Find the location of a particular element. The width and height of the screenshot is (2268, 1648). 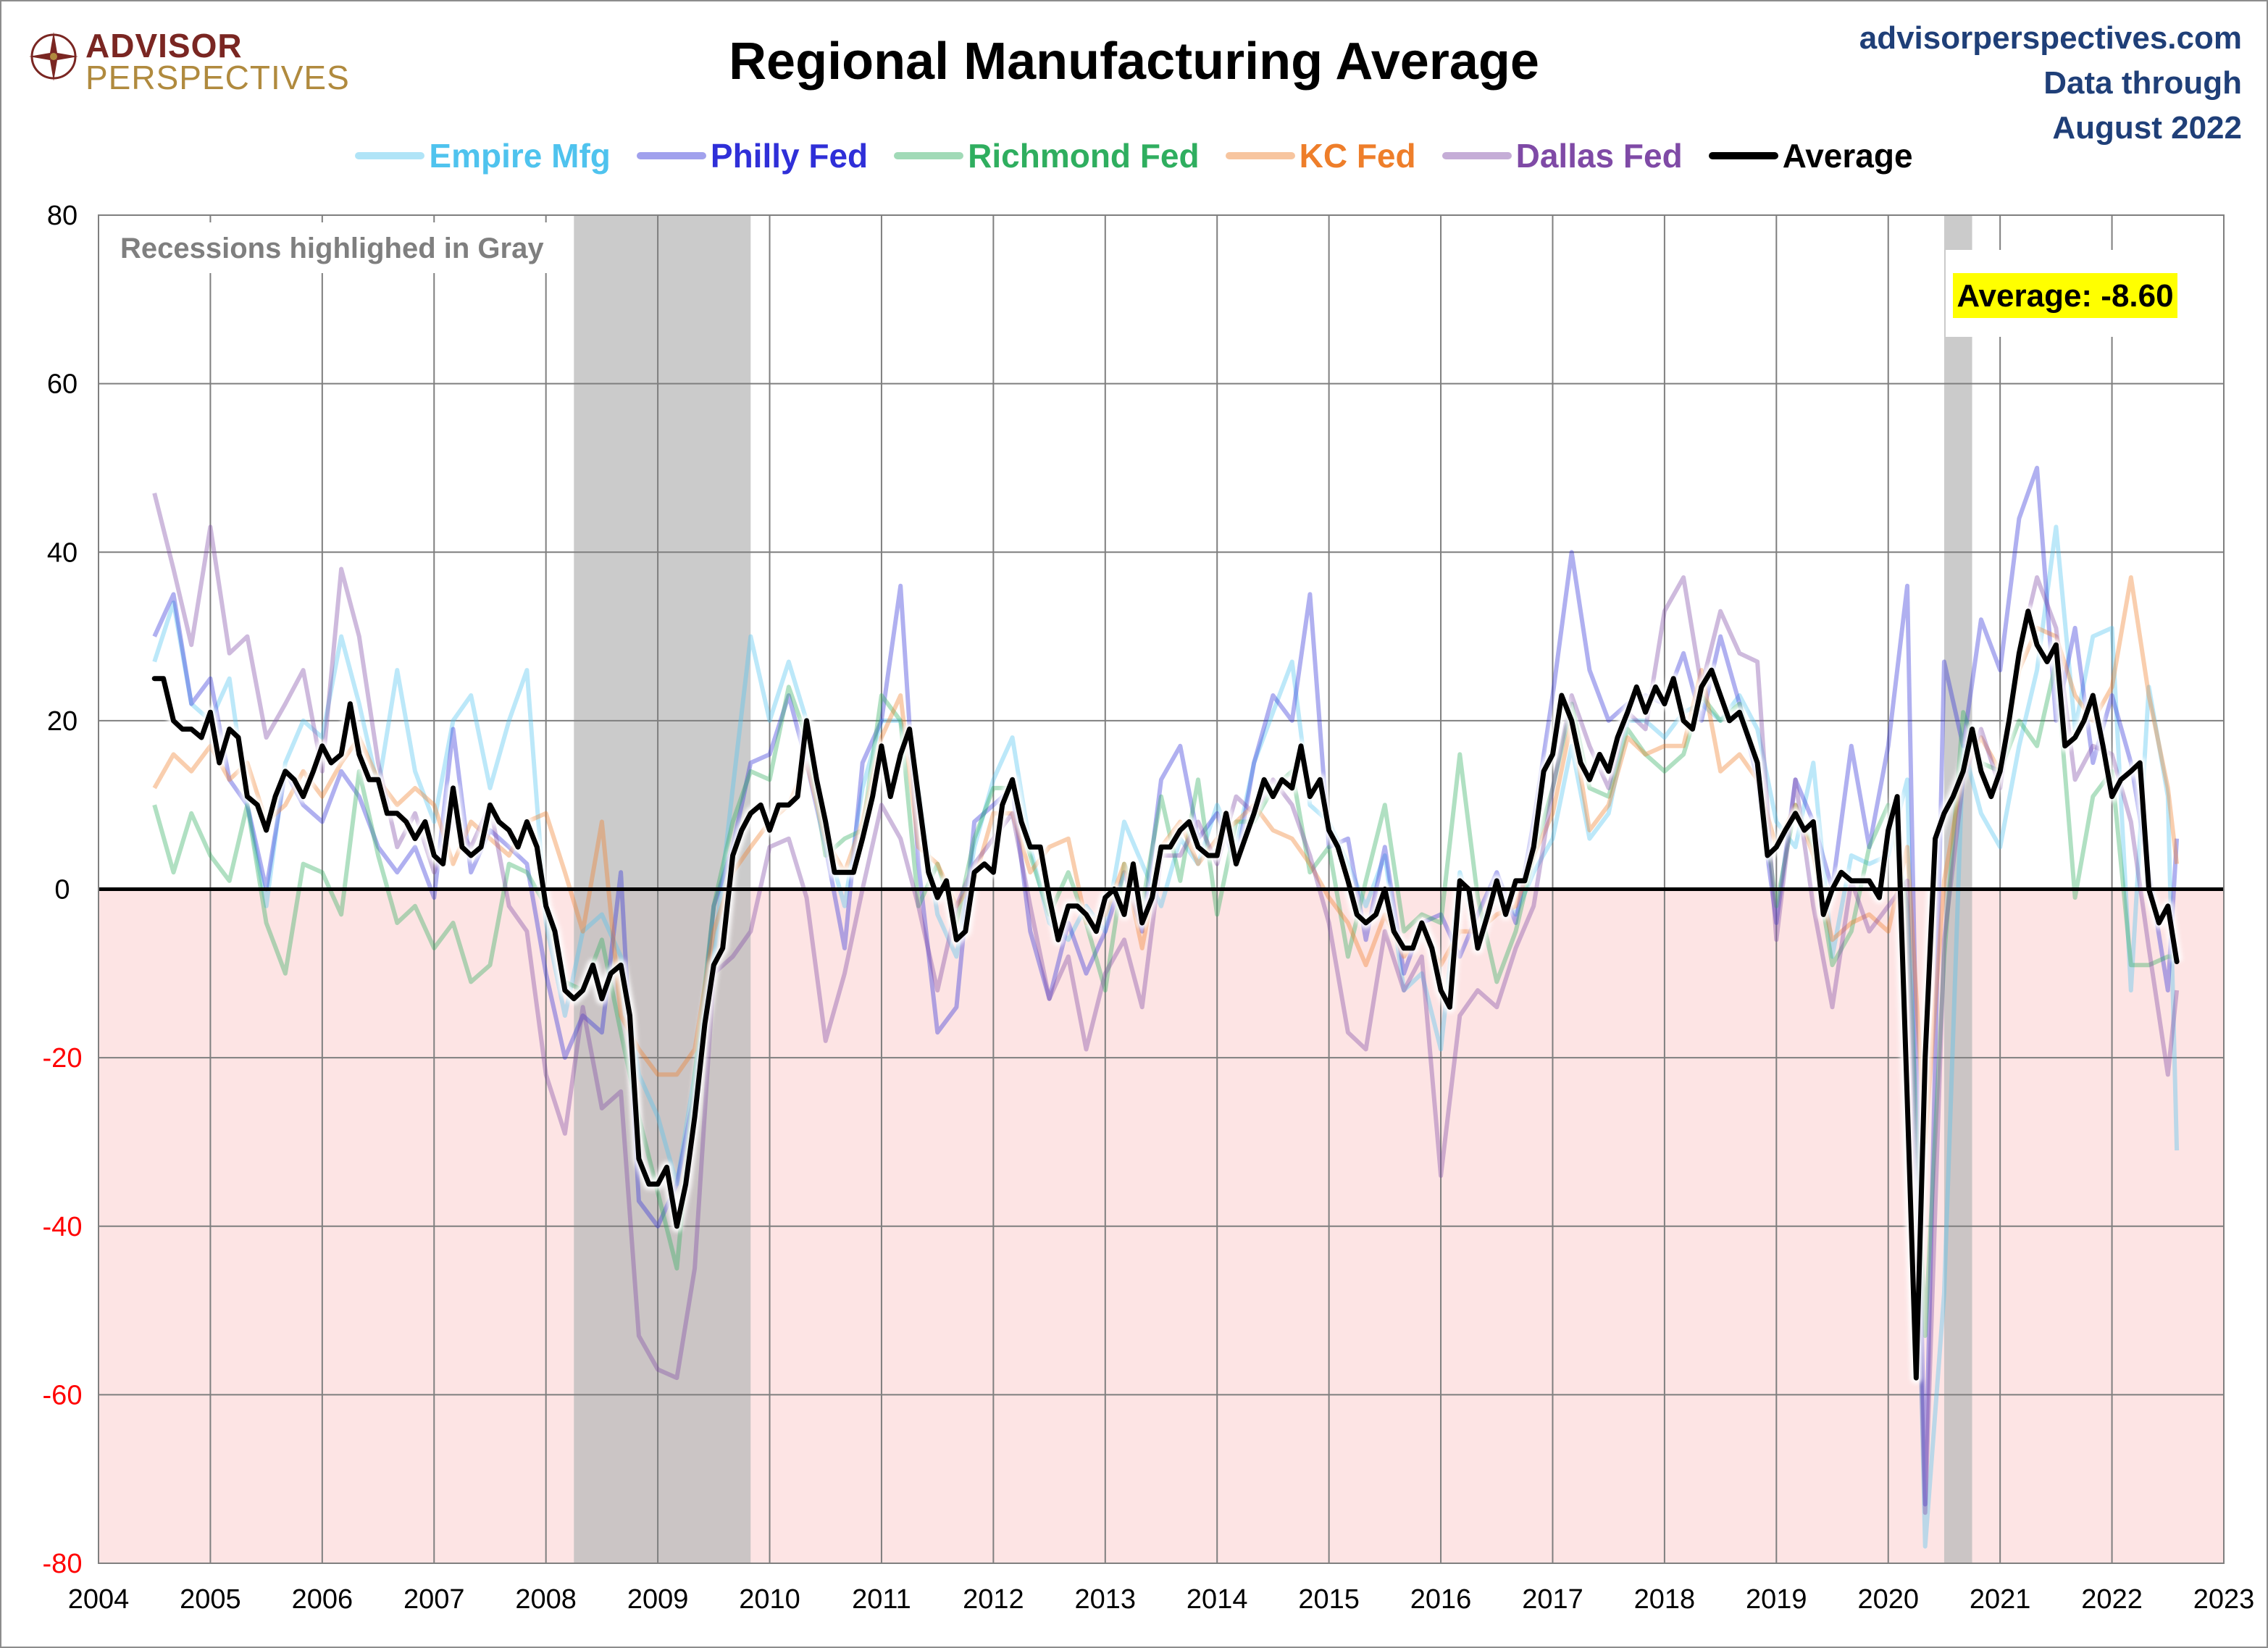

recession-note: Recessions highlighed in Gray is located at coordinates (332, 248).